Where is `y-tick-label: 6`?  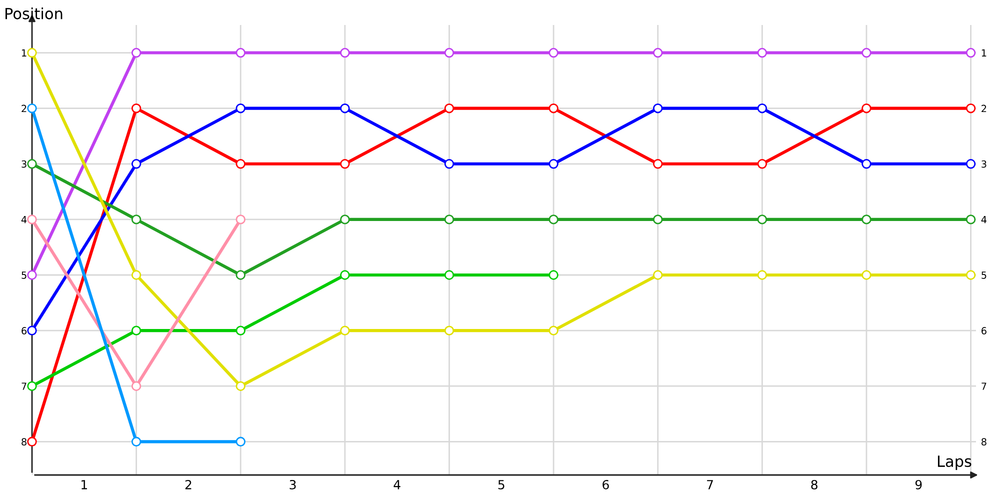 y-tick-label: 6 is located at coordinates (24, 330).